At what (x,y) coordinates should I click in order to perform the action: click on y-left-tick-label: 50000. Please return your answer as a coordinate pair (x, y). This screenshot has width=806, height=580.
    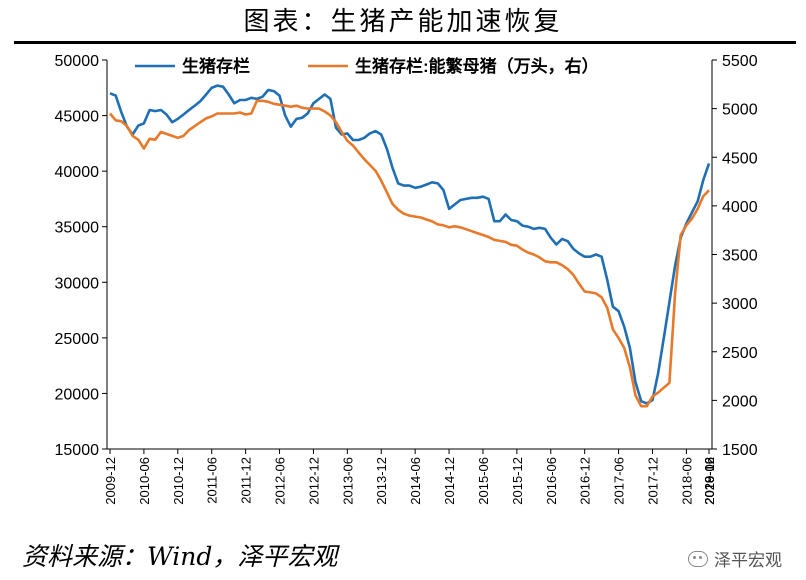
    Looking at the image, I should click on (77, 61).